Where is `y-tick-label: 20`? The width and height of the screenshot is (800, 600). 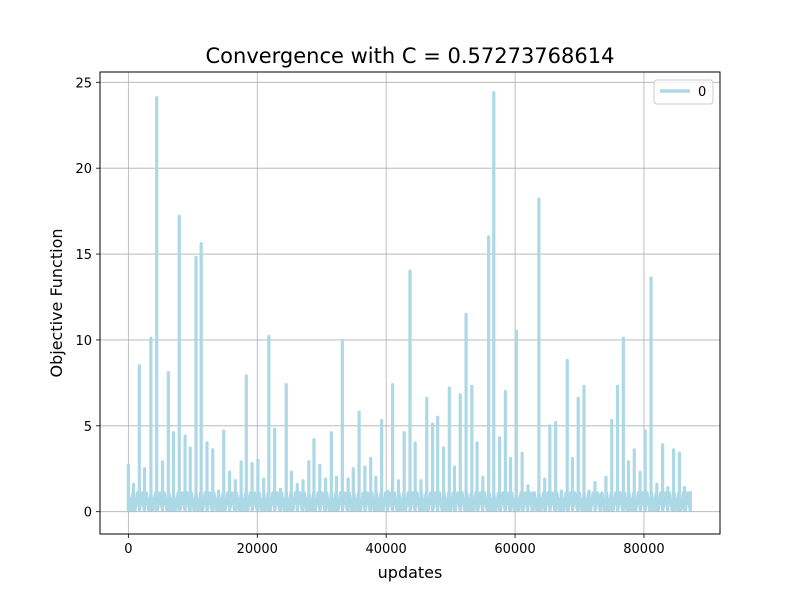
y-tick-label: 20 is located at coordinates (83, 169).